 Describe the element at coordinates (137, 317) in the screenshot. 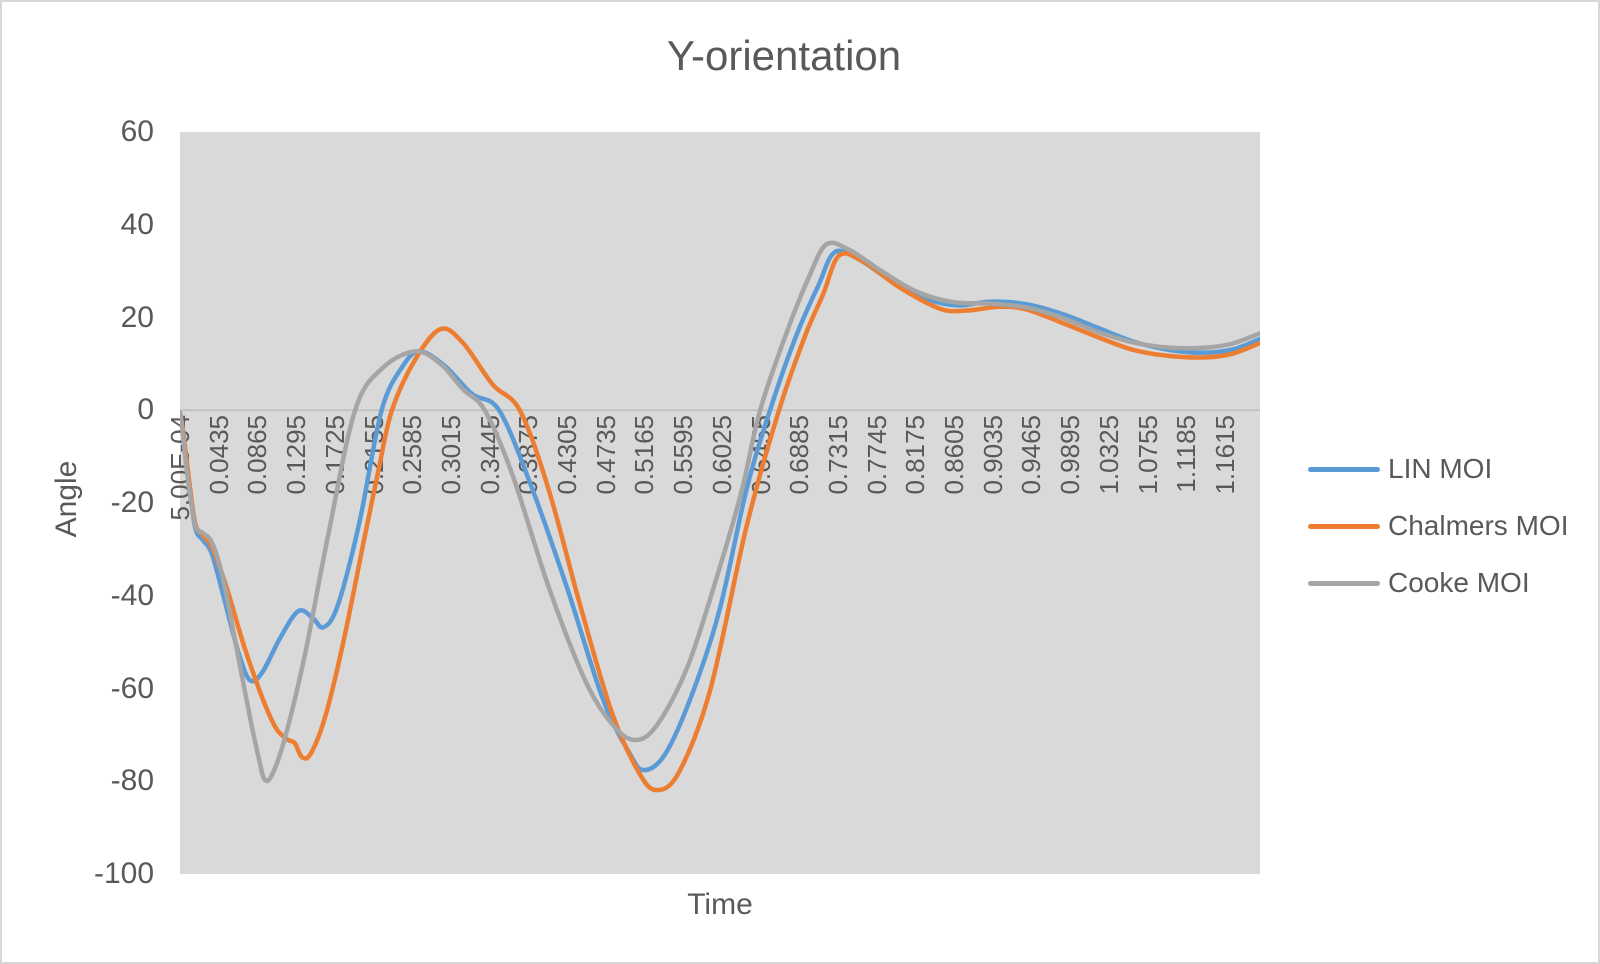

I see `y-tick-label: 20` at that location.